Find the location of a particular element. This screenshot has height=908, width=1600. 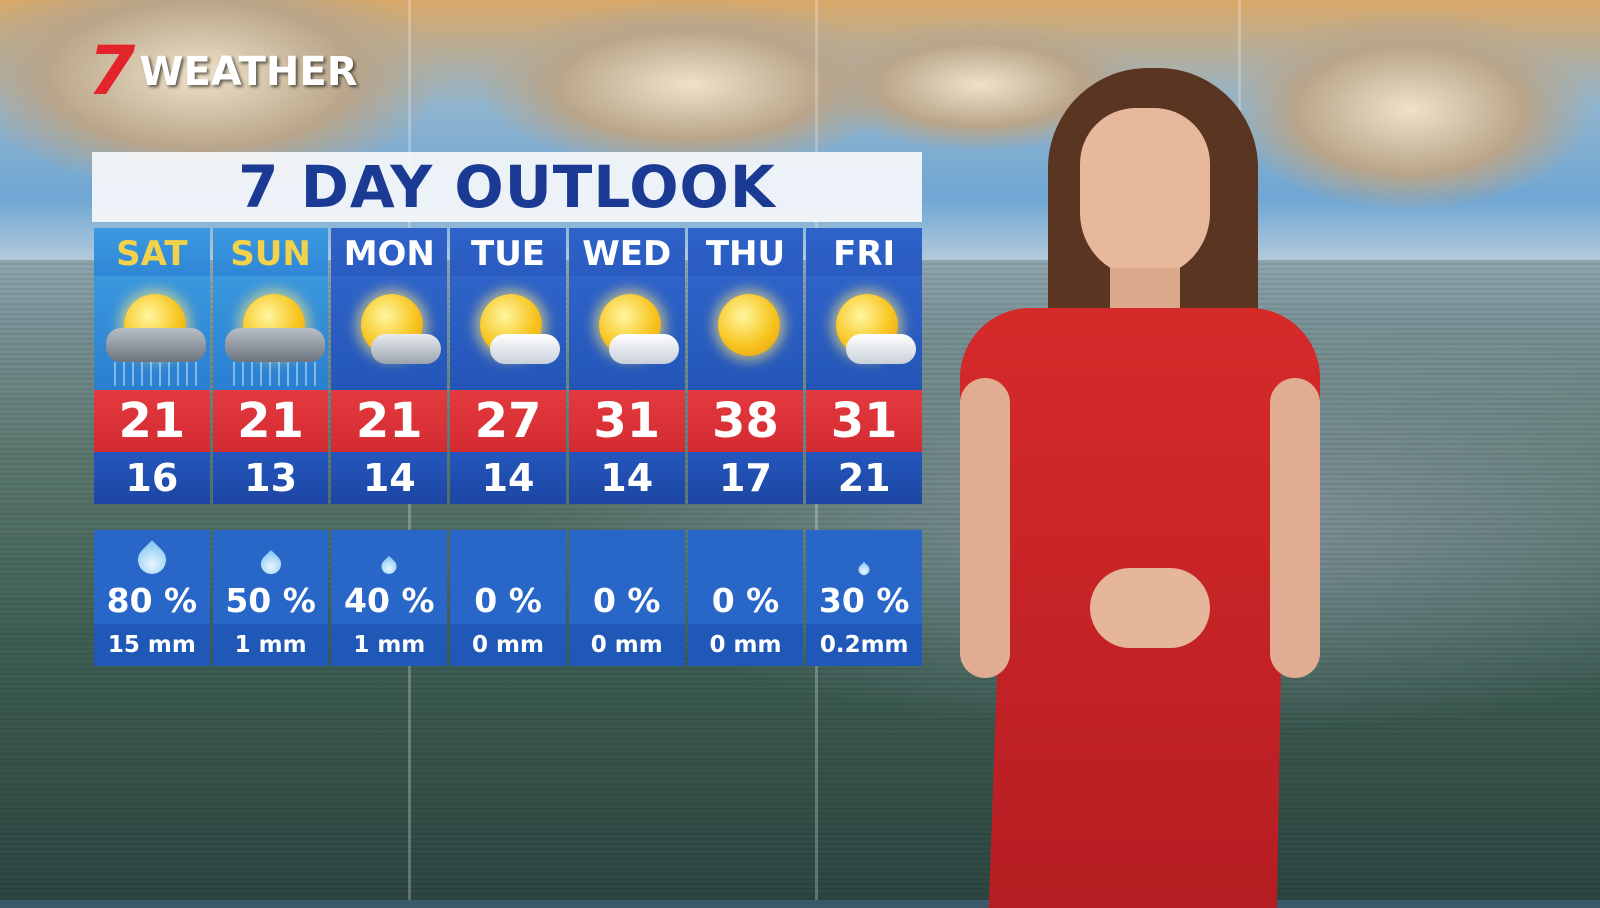

title-bar: 7 DAY OUTLOOK is located at coordinates (507, 187).